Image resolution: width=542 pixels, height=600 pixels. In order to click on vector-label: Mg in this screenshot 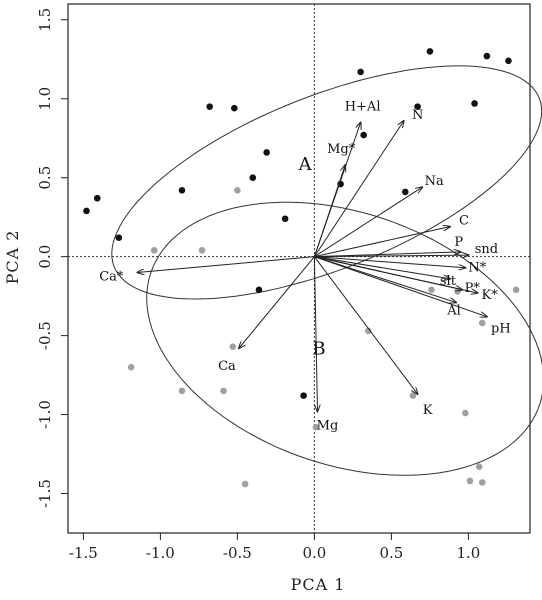, I will do `click(328, 425)`.